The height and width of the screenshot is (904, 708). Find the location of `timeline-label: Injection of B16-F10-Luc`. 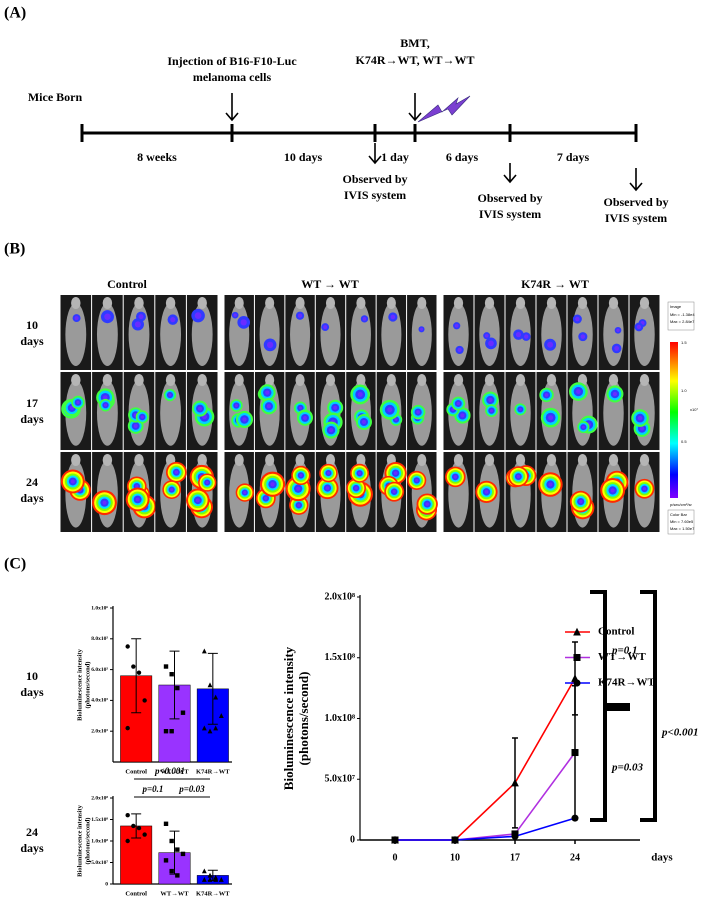

timeline-label: Injection of B16-F10-Luc is located at coordinates (232, 61).